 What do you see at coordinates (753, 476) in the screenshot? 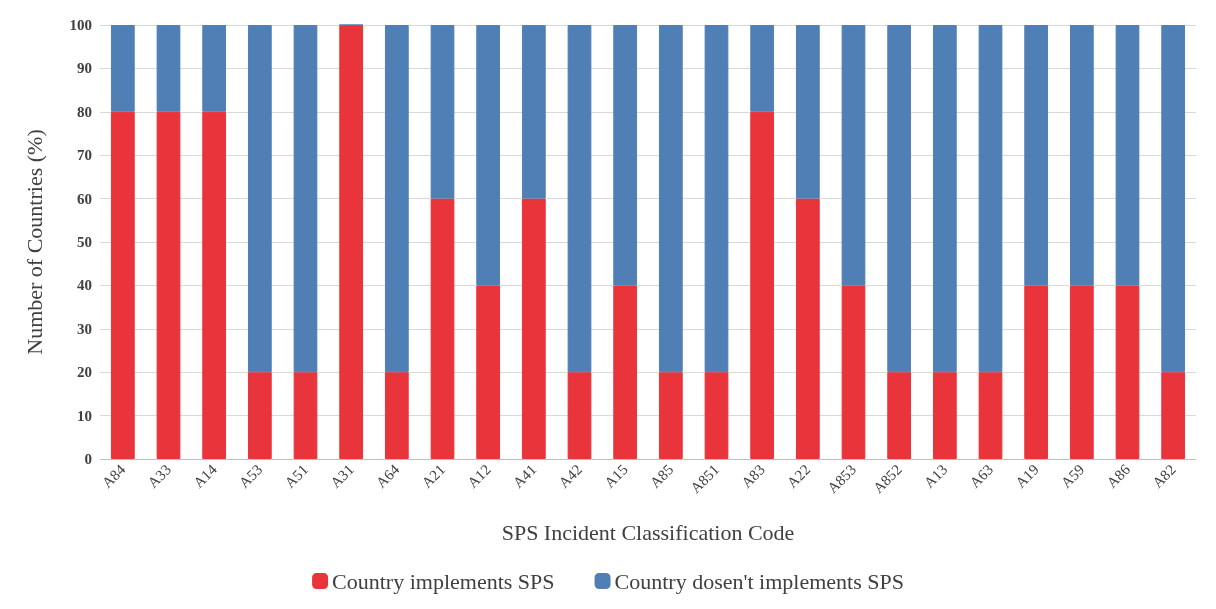
I see `x-tick-label: A83` at bounding box center [753, 476].